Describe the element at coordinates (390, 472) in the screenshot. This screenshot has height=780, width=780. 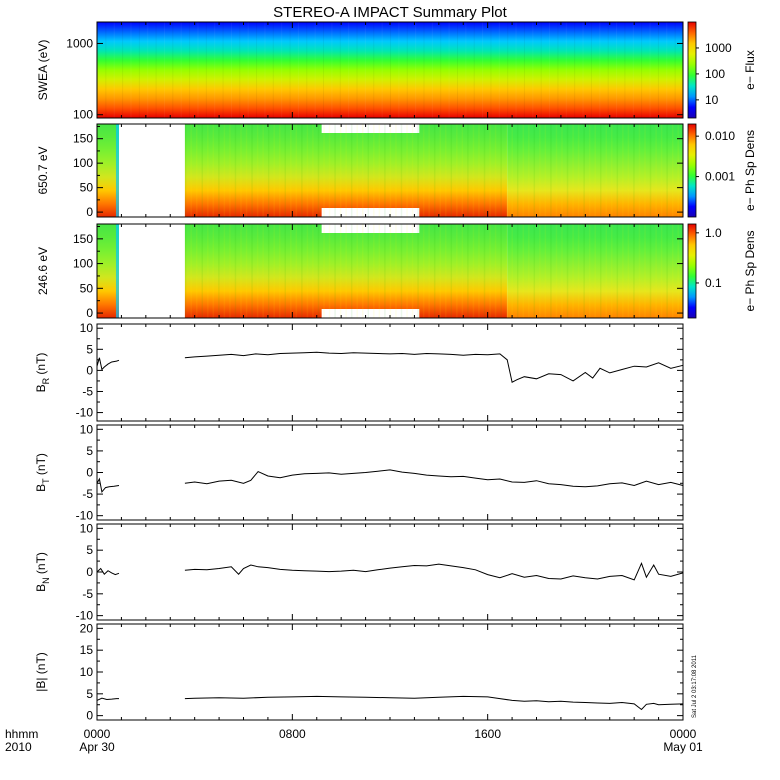
I see `panel-frame` at that location.